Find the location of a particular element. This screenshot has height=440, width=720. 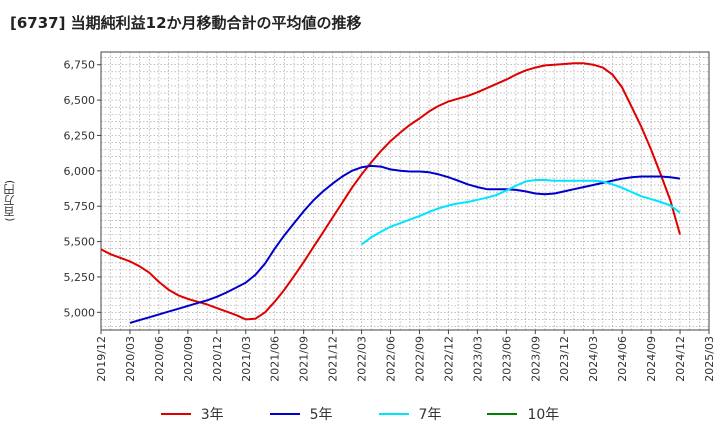

x-tick-label: 2021/06 is located at coordinates (275, 359).